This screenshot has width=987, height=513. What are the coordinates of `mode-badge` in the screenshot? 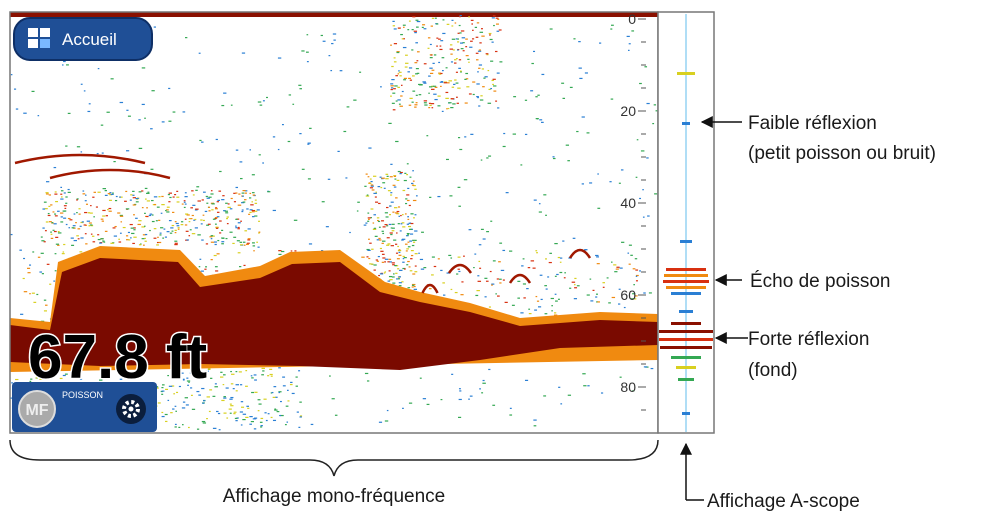 It's located at (37, 409).